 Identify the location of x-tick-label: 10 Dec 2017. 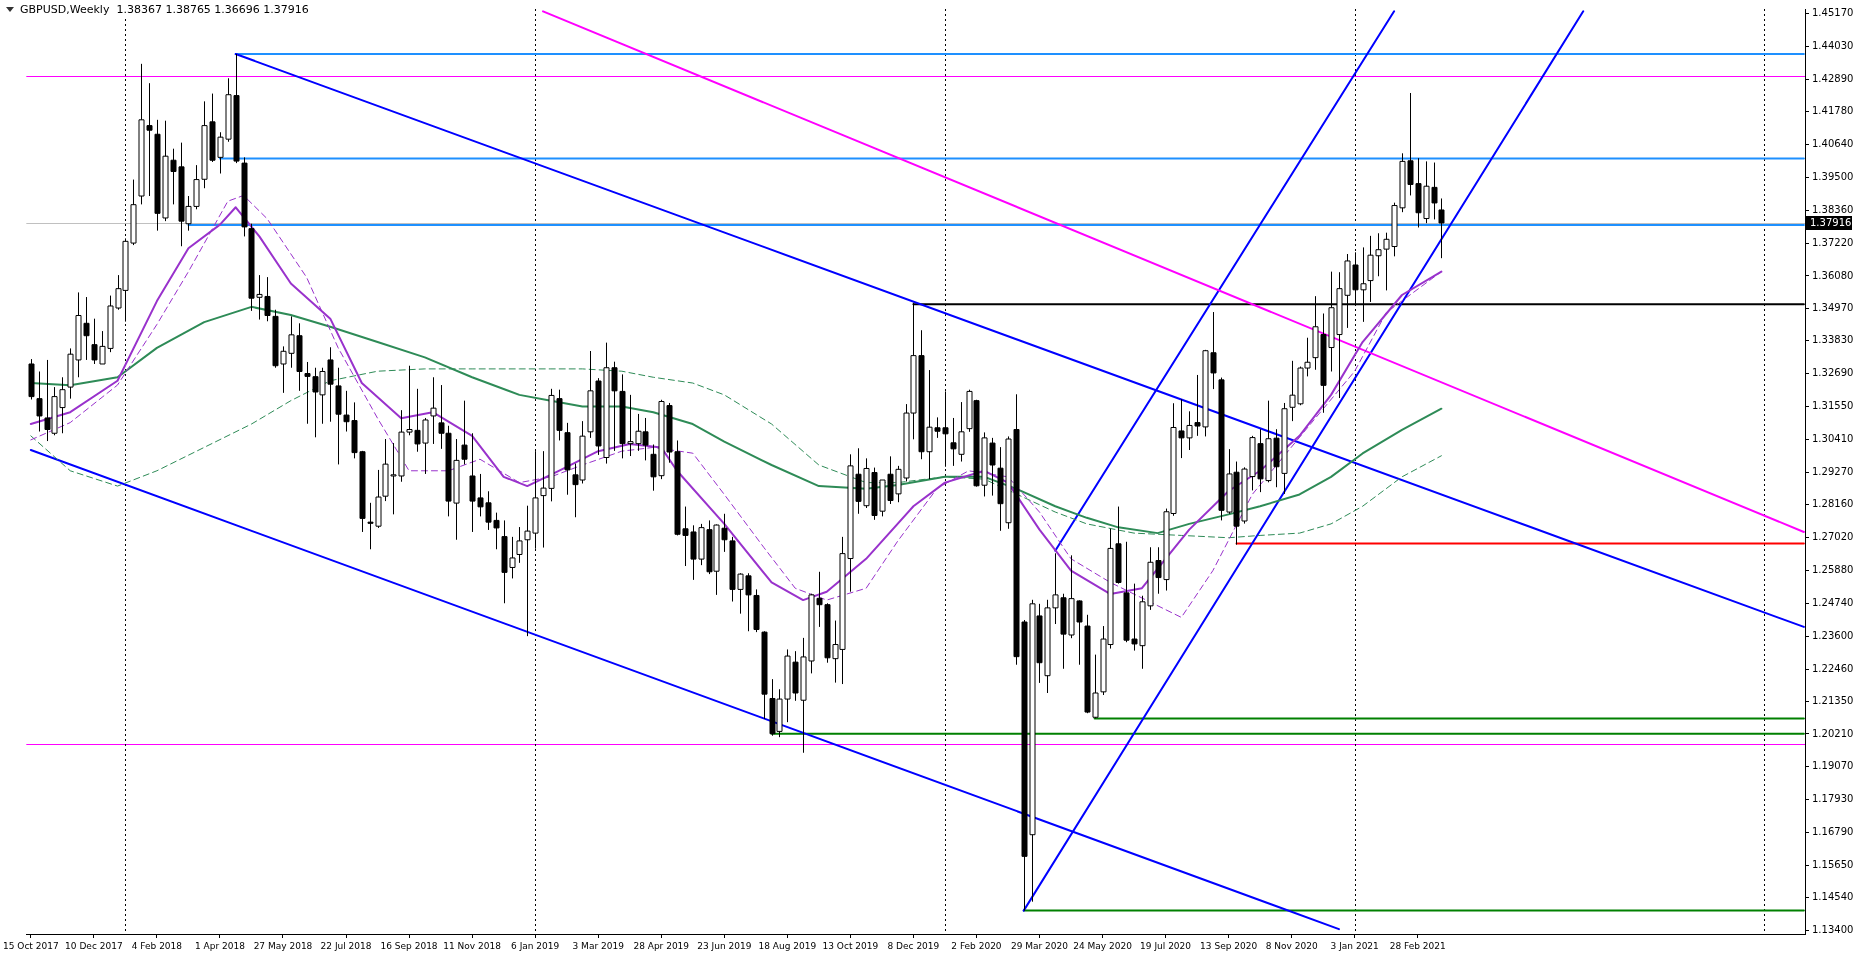
(94, 945).